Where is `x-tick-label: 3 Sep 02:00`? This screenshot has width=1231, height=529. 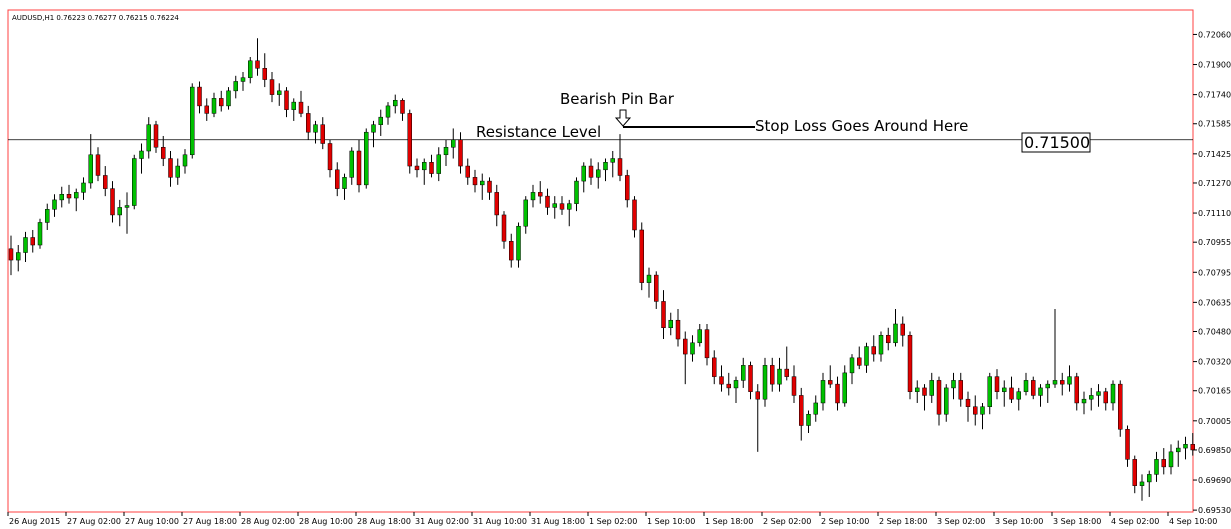
x-tick-label: 3 Sep 02:00 is located at coordinates (961, 521).